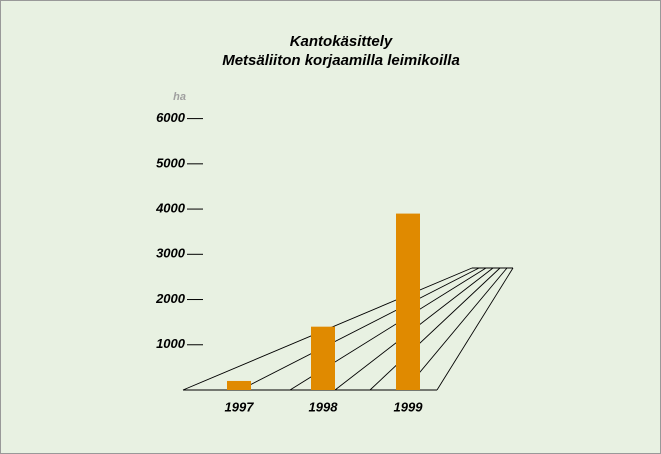  Describe the element at coordinates (170, 208) in the screenshot. I see `y-tick-label: 4000` at that location.